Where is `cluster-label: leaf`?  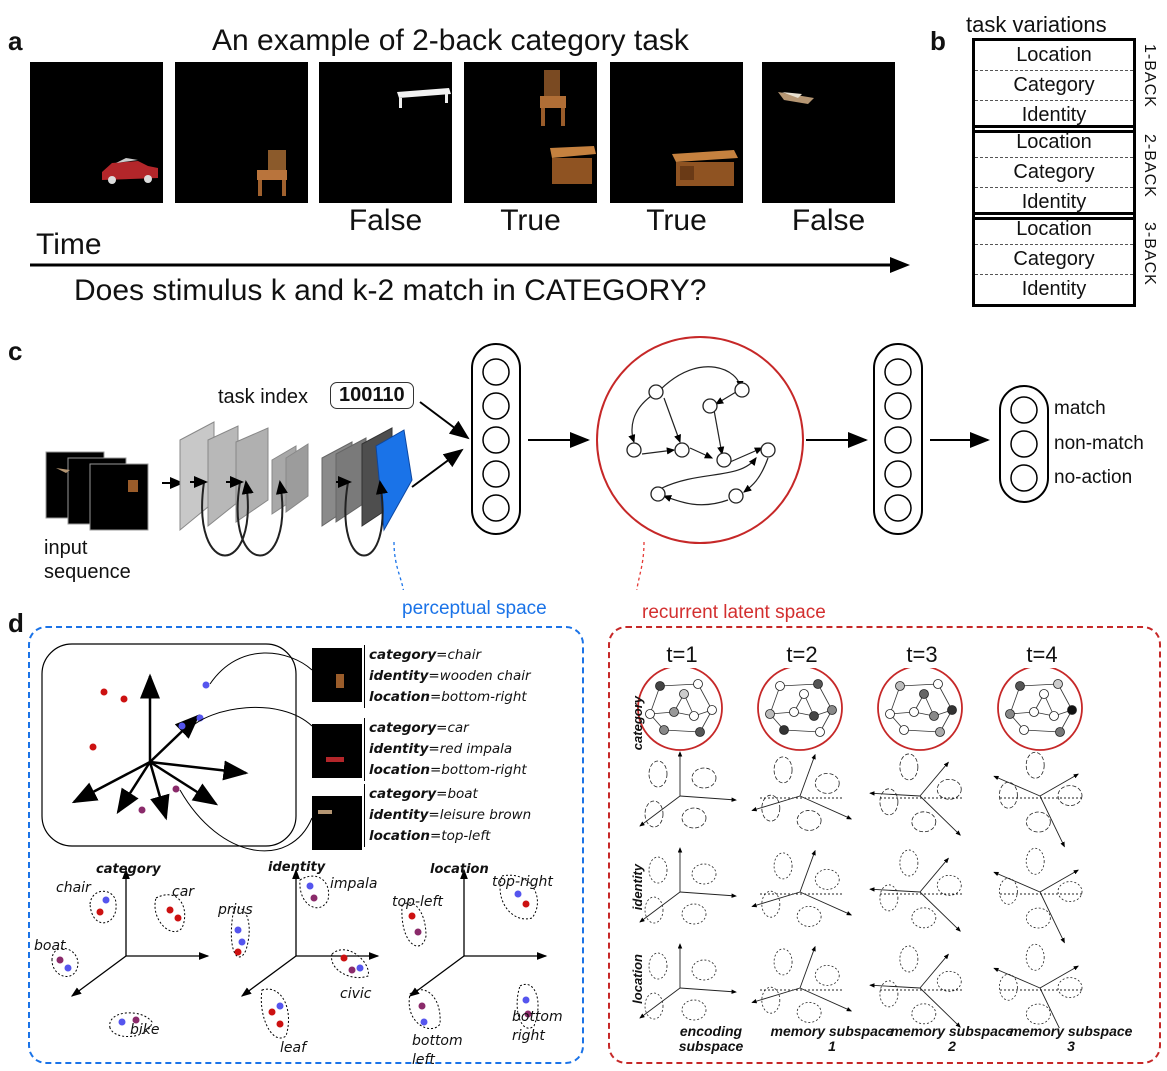
cluster-label: leaf is located at coordinates (293, 1048).